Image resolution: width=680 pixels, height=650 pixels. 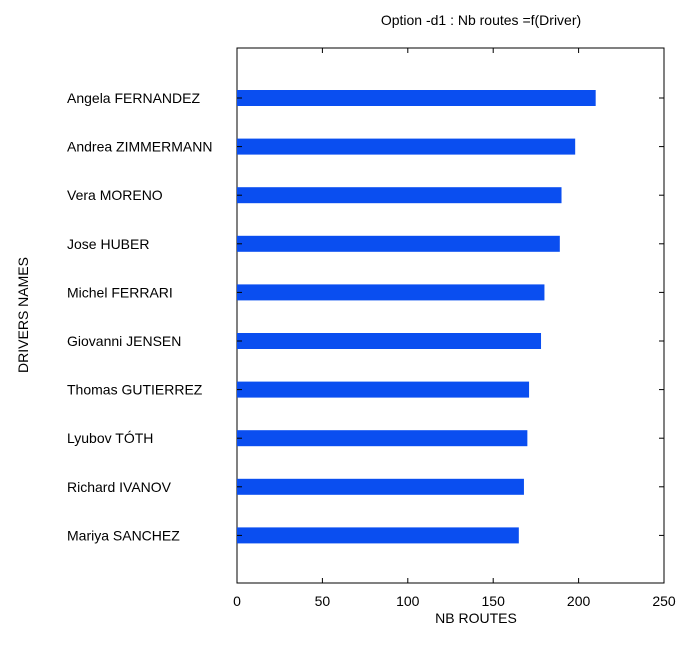 What do you see at coordinates (123, 535) in the screenshot?
I see `y-tick-label: Mariya SANCHEZ` at bounding box center [123, 535].